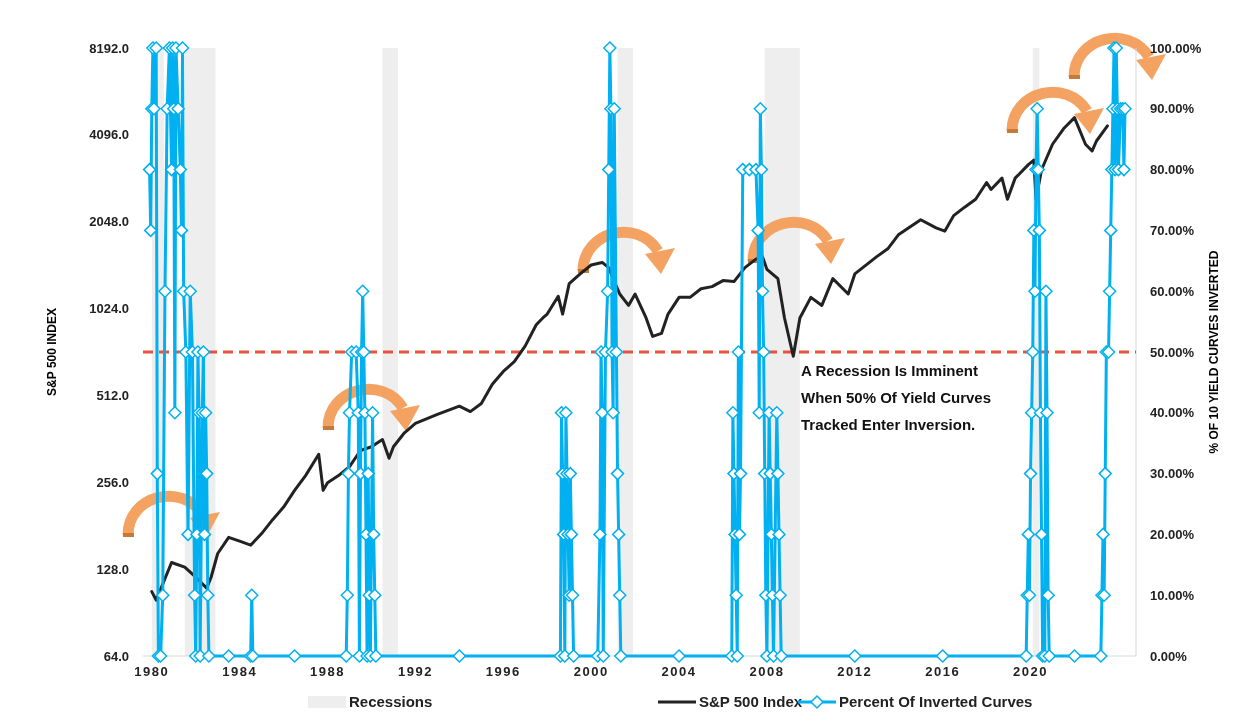  I want to click on y-tick-label: 4096.0, so click(109, 135).